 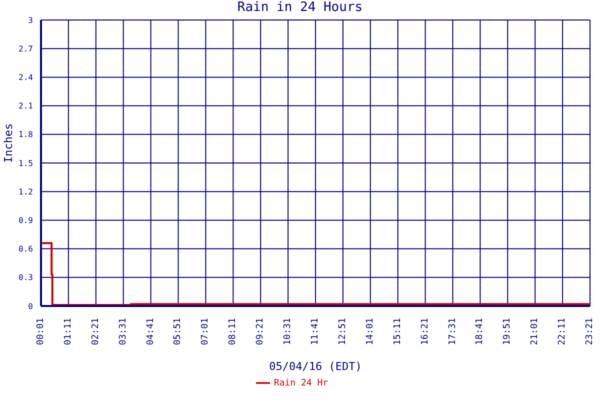 I want to click on x-tick-label: 03:31, so click(x=123, y=332).